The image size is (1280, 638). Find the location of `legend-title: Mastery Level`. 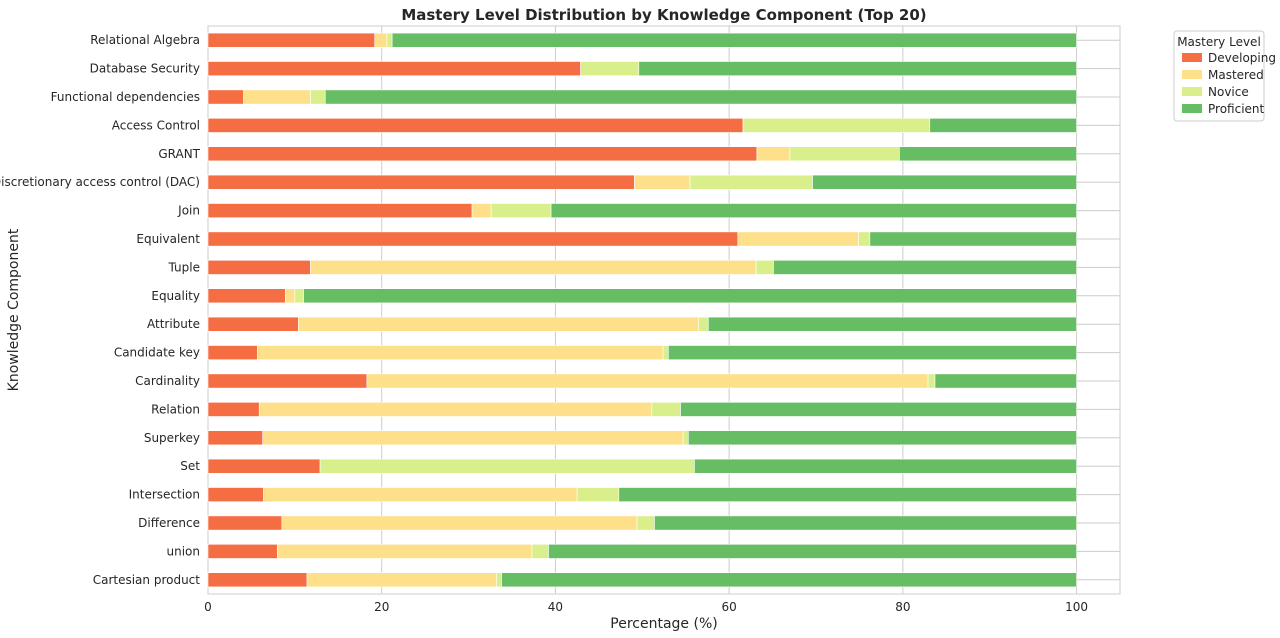

legend-title: Mastery Level is located at coordinates (1219, 42).